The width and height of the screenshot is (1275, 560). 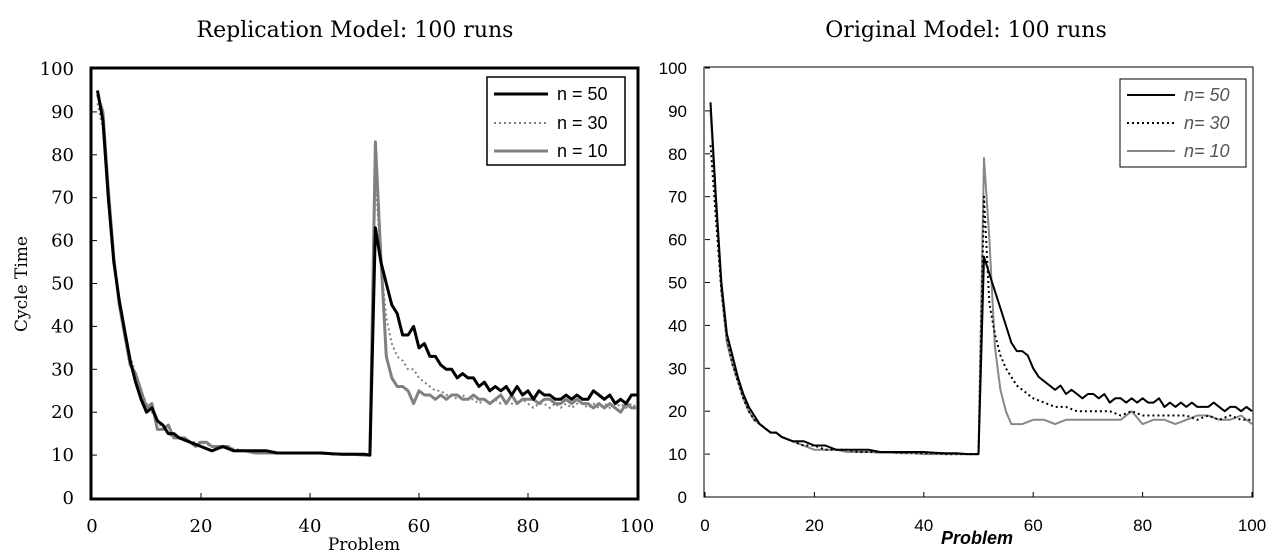 I want to click on legend: n= 50 n= 30 n= 10, so click(x=1183, y=123).